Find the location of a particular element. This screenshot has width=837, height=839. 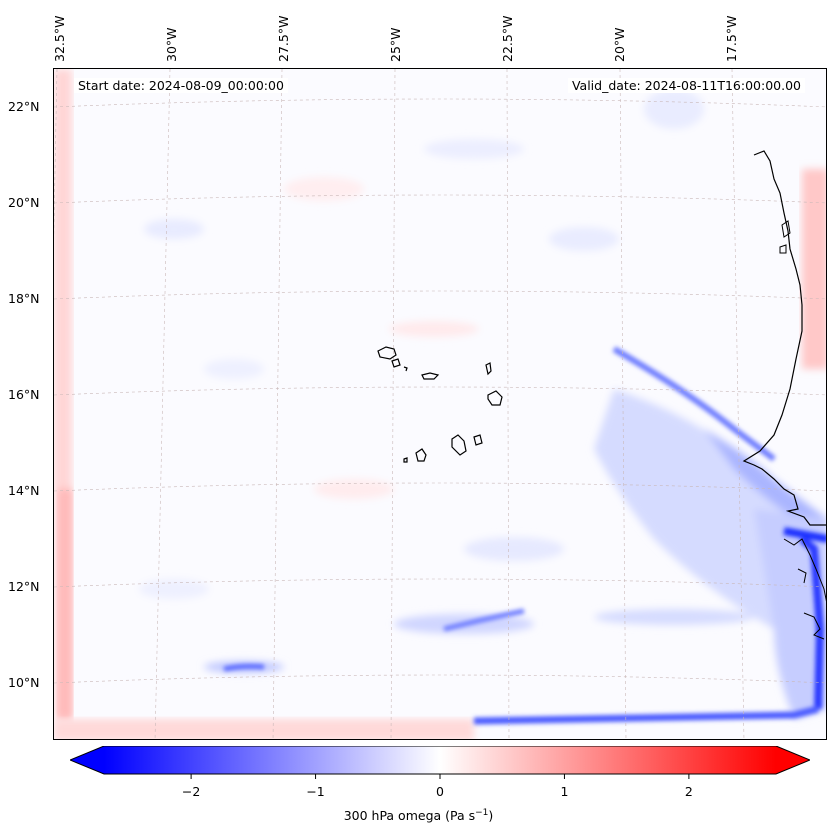

colorbar-label: 300 hPa omega (Pa s−1) is located at coordinates (418, 815).